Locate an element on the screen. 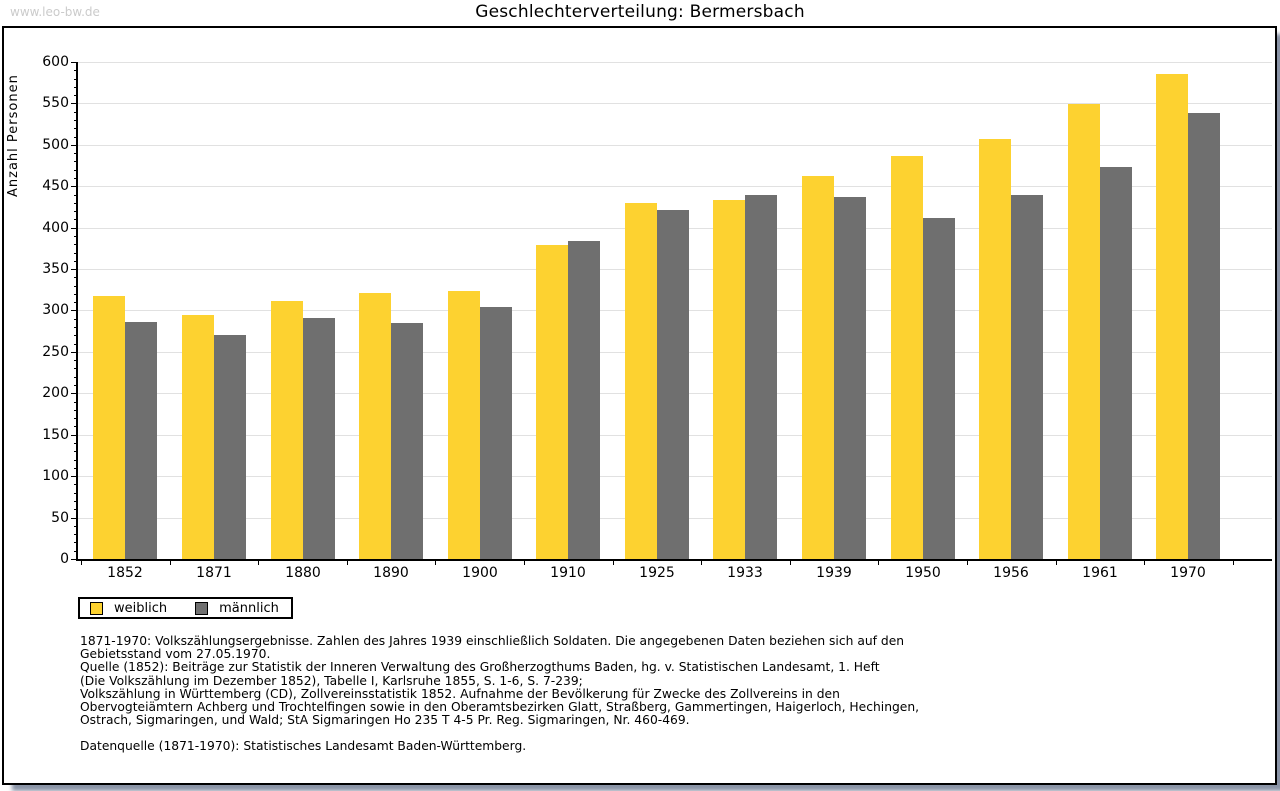 Image resolution: width=1280 pixels, height=791 pixels. bar-männlich-1880 is located at coordinates (319, 438).